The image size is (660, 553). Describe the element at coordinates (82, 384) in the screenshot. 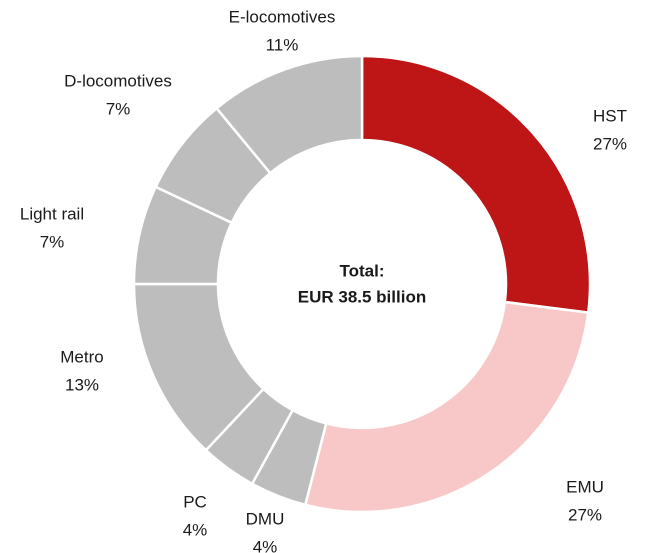

I see `segment-value: 13%` at that location.